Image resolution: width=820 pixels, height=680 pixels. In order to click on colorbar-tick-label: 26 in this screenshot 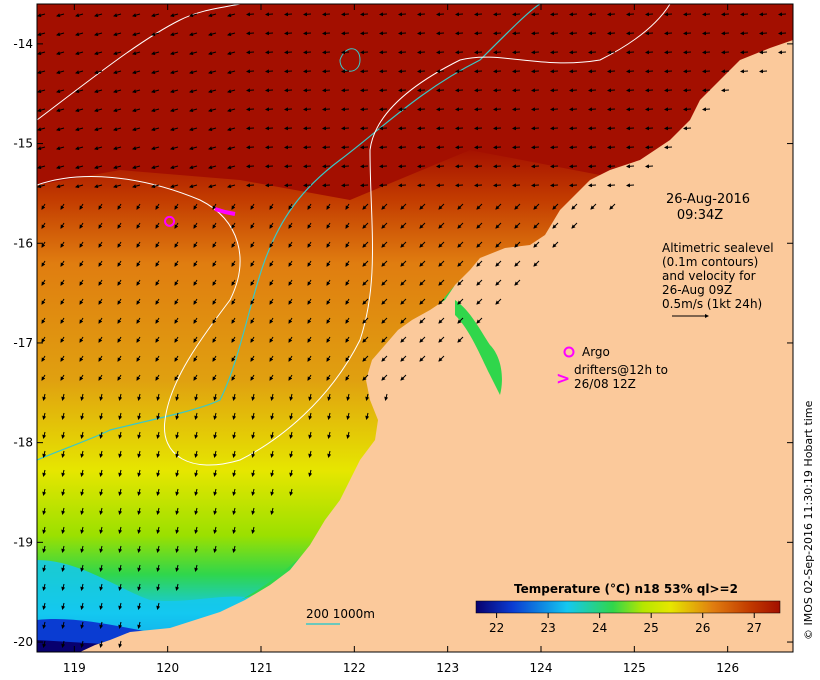, I will do `click(702, 628)`.